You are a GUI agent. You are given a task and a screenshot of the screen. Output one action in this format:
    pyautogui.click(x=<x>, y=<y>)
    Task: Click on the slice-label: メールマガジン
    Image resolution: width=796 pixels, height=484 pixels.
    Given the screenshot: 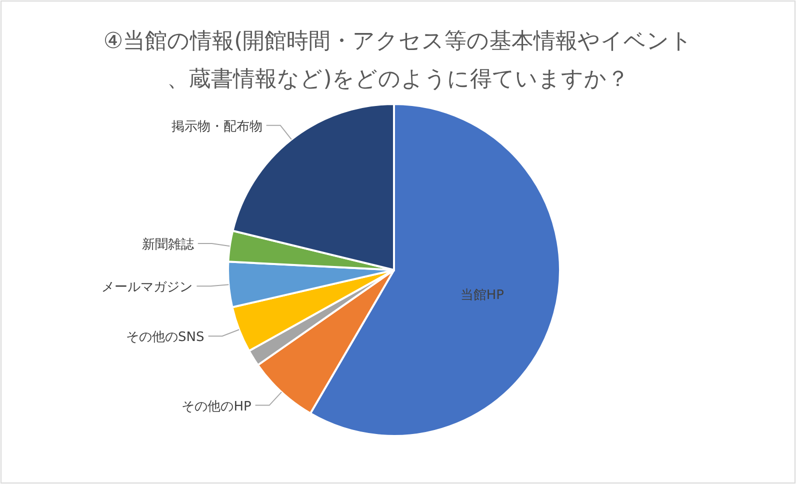 What is the action you would take?
    pyautogui.click(x=147, y=288)
    